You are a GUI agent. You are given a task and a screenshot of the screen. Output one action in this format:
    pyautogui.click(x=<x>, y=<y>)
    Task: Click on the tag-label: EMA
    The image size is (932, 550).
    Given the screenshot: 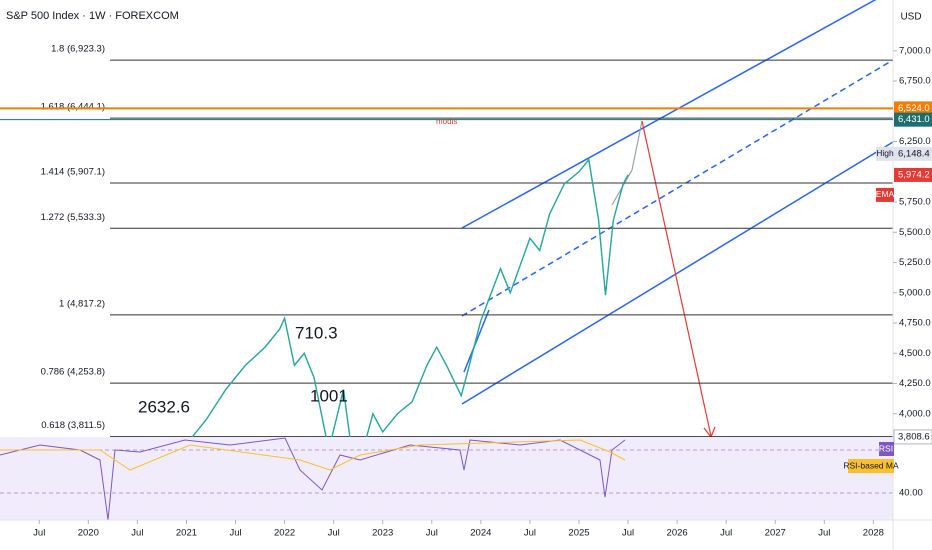 What is the action you would take?
    pyautogui.click(x=885, y=194)
    